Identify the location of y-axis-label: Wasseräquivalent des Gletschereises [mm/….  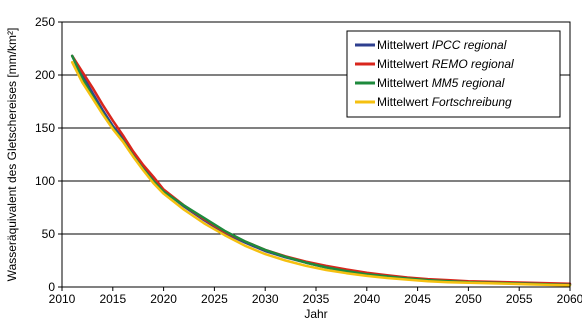
(12, 155).